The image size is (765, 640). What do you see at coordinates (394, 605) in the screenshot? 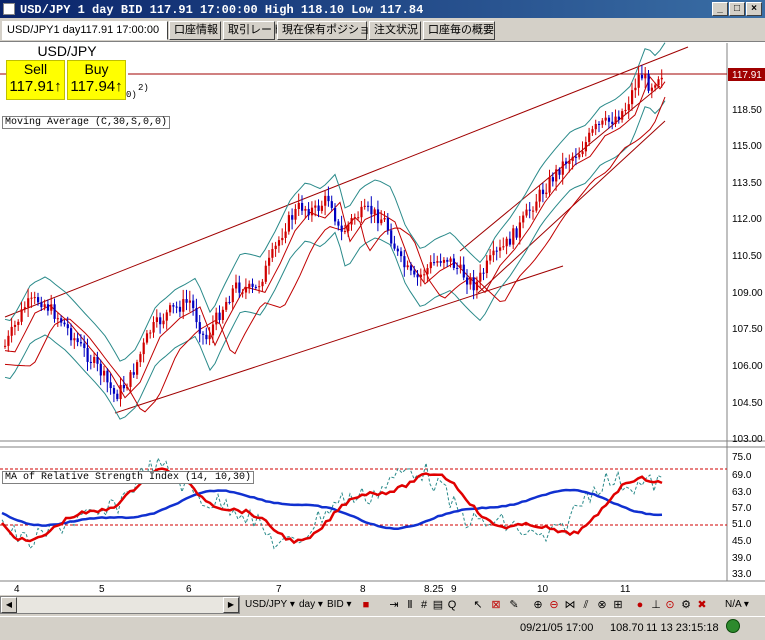
I see `cursor-icon: ⇥` at bounding box center [394, 605].